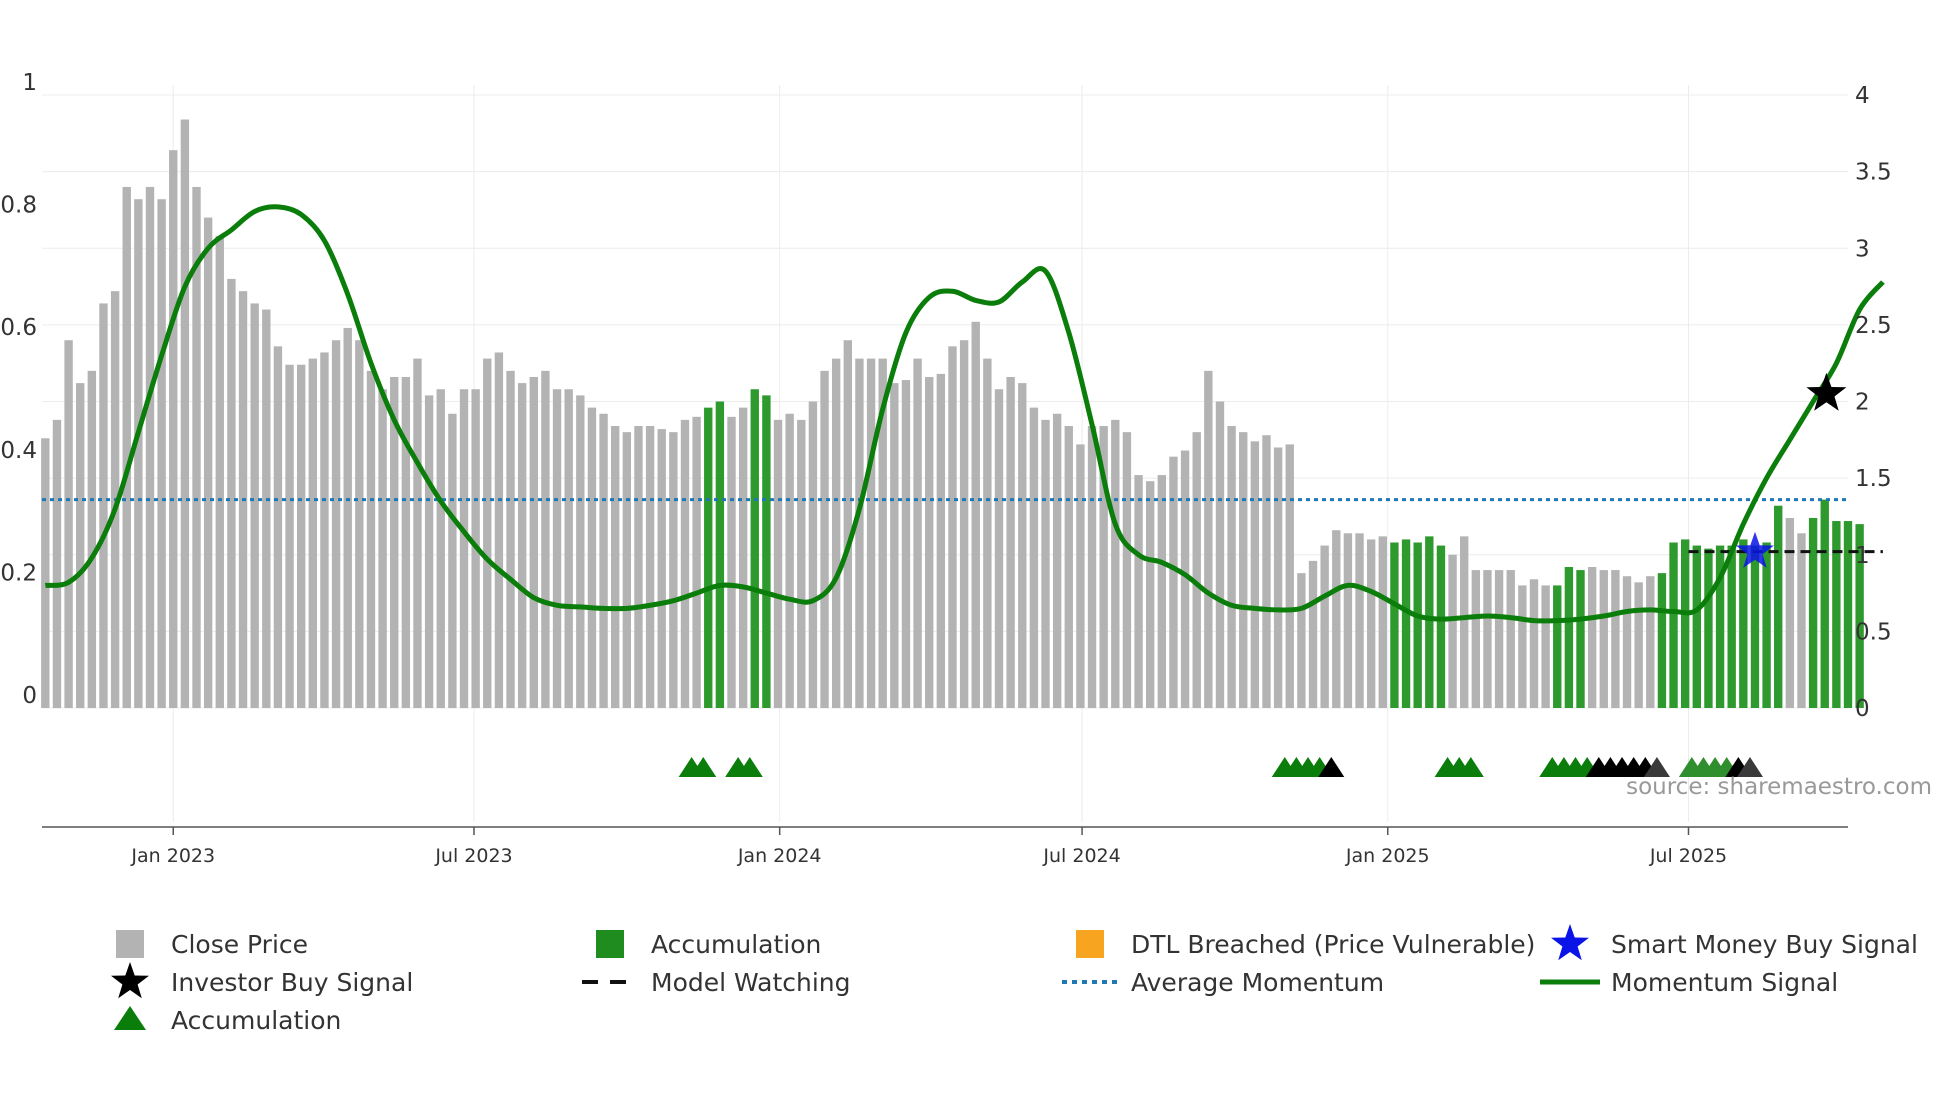  Describe the element at coordinates (1779, 787) in the screenshot. I see `source-label: source: sharemaestro.com` at that location.